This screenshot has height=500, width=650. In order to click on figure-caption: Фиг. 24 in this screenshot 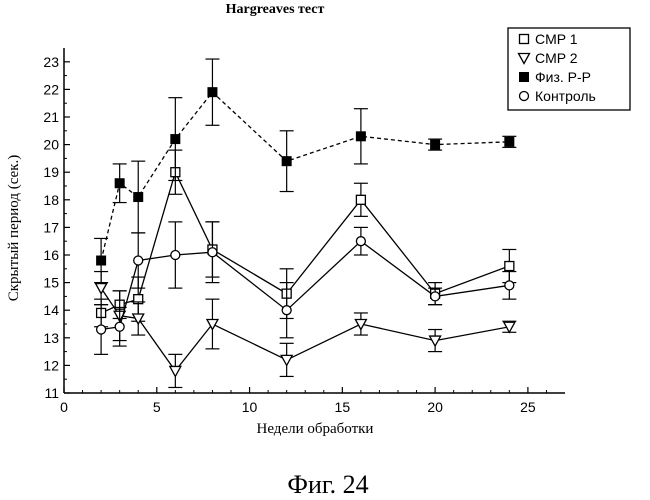, I will do `click(327, 484)`.